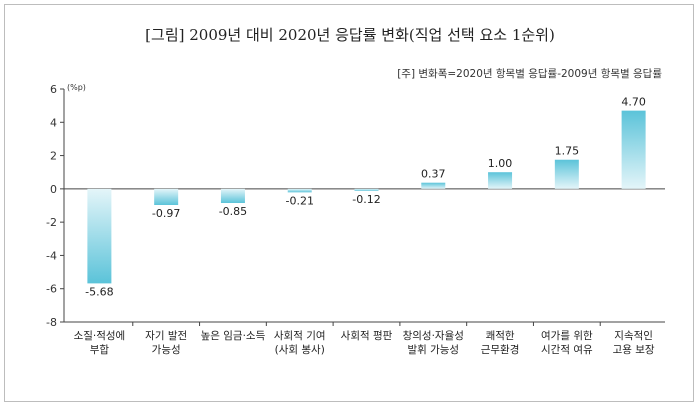  I want to click on y-tick-label: -8, so click(51, 322).